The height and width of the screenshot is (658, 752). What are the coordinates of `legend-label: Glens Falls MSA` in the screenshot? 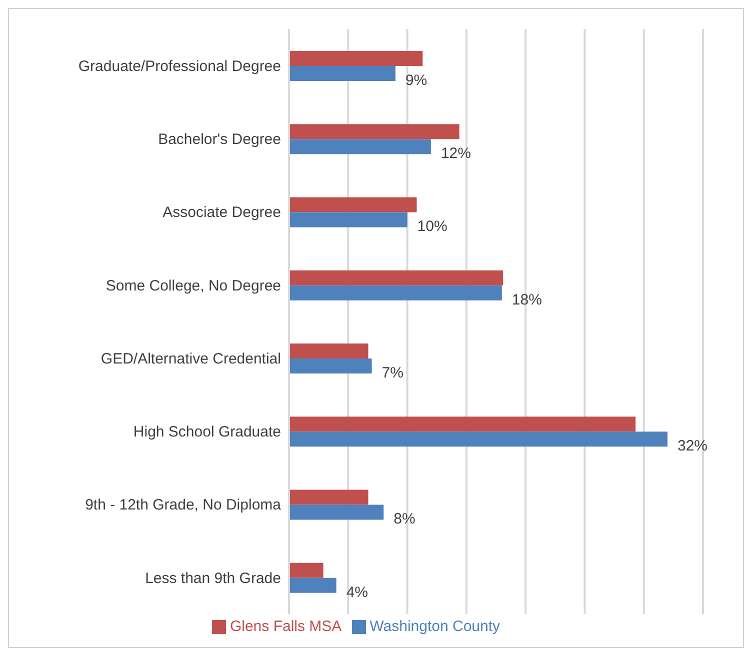 It's located at (286, 626).